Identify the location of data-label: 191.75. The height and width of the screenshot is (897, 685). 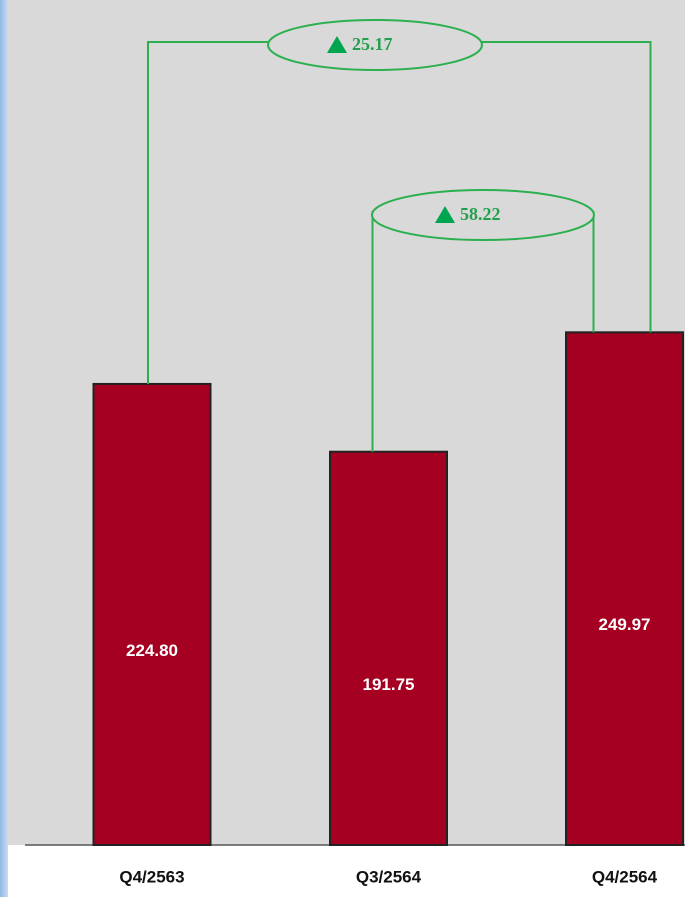
(389, 684).